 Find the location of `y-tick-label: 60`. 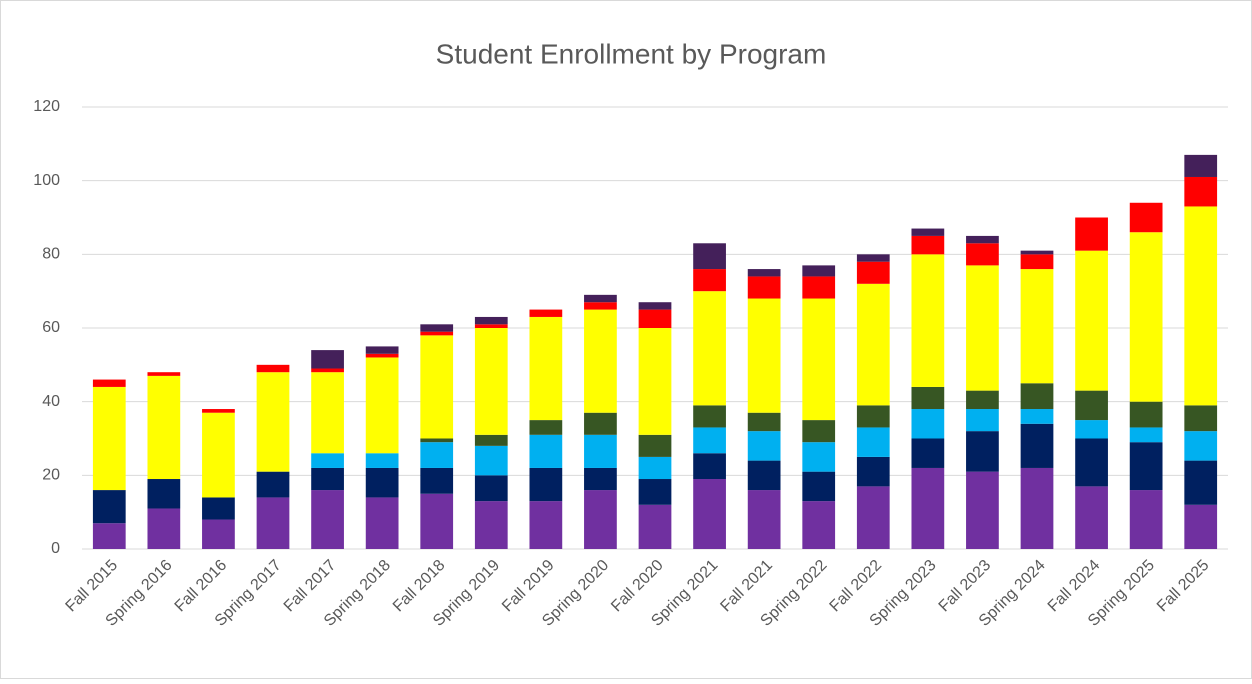

y-tick-label: 60 is located at coordinates (51, 327).